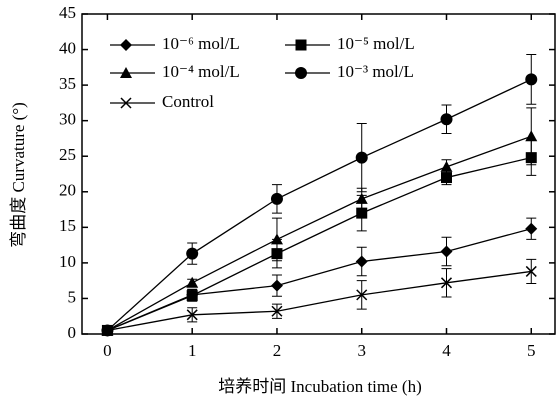 This screenshot has height=402, width=557. What do you see at coordinates (531, 350) in the screenshot?
I see `x-tick-label: 5` at bounding box center [531, 350].